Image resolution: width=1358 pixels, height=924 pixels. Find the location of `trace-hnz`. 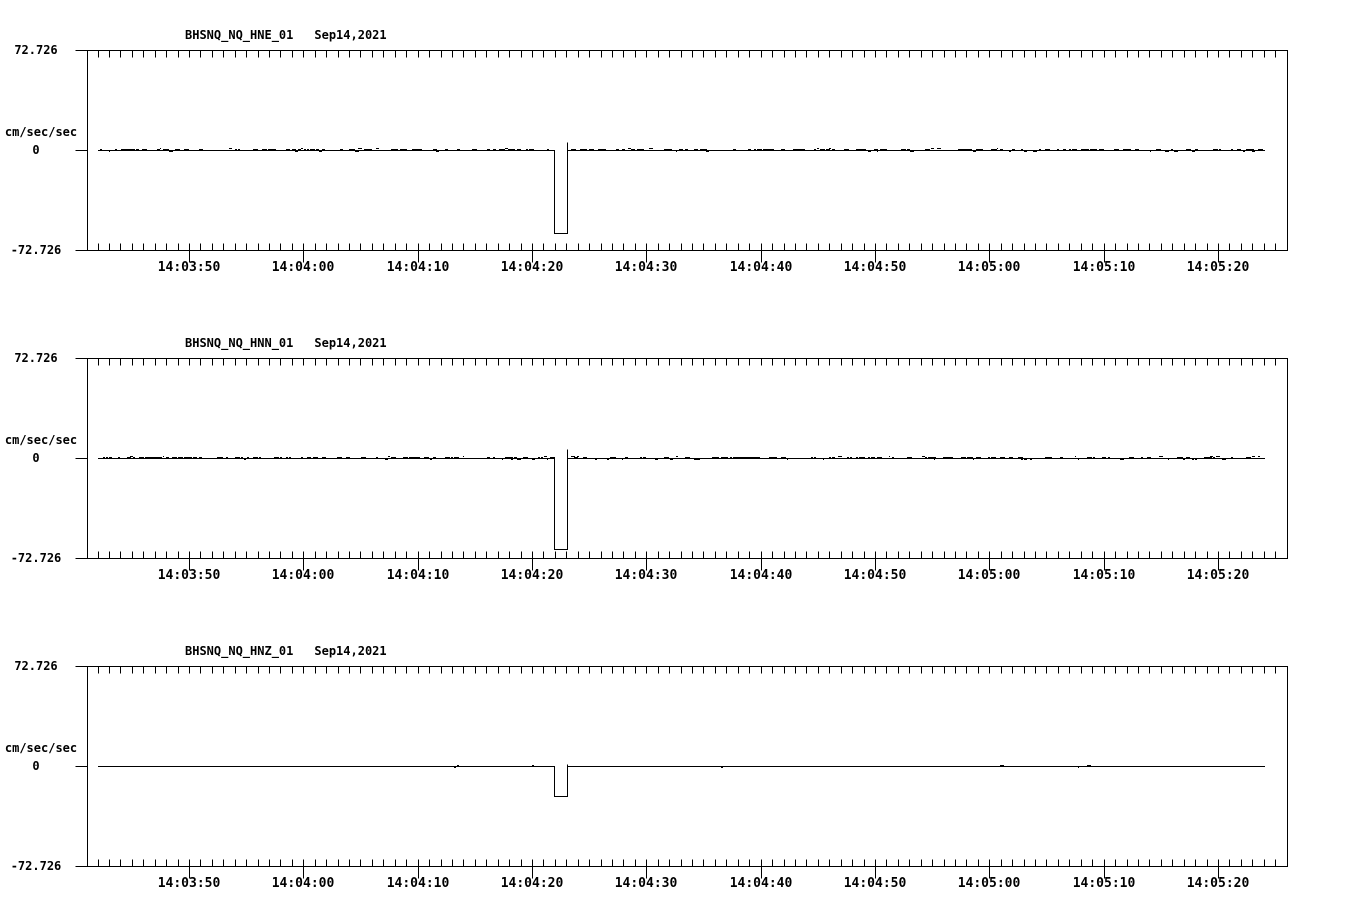

trace-hnz is located at coordinates (681, 780).